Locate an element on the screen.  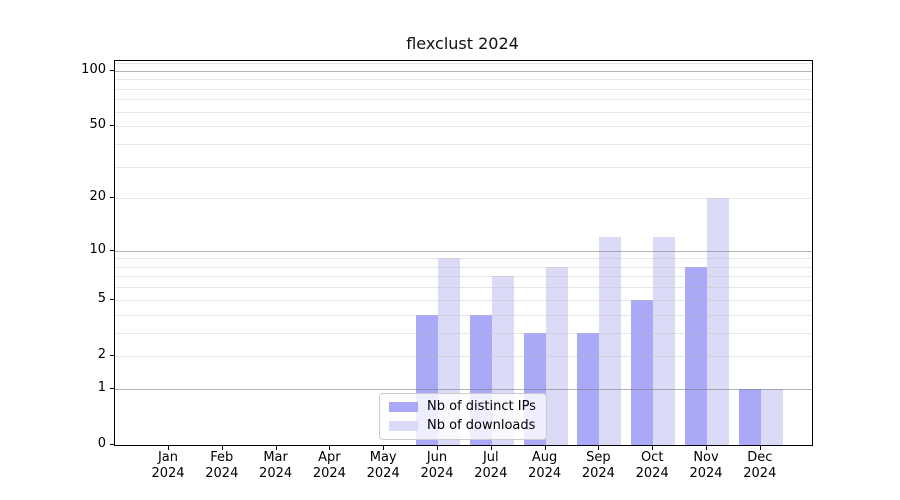
x-tick-label: Dec 2024 is located at coordinates (760, 466).